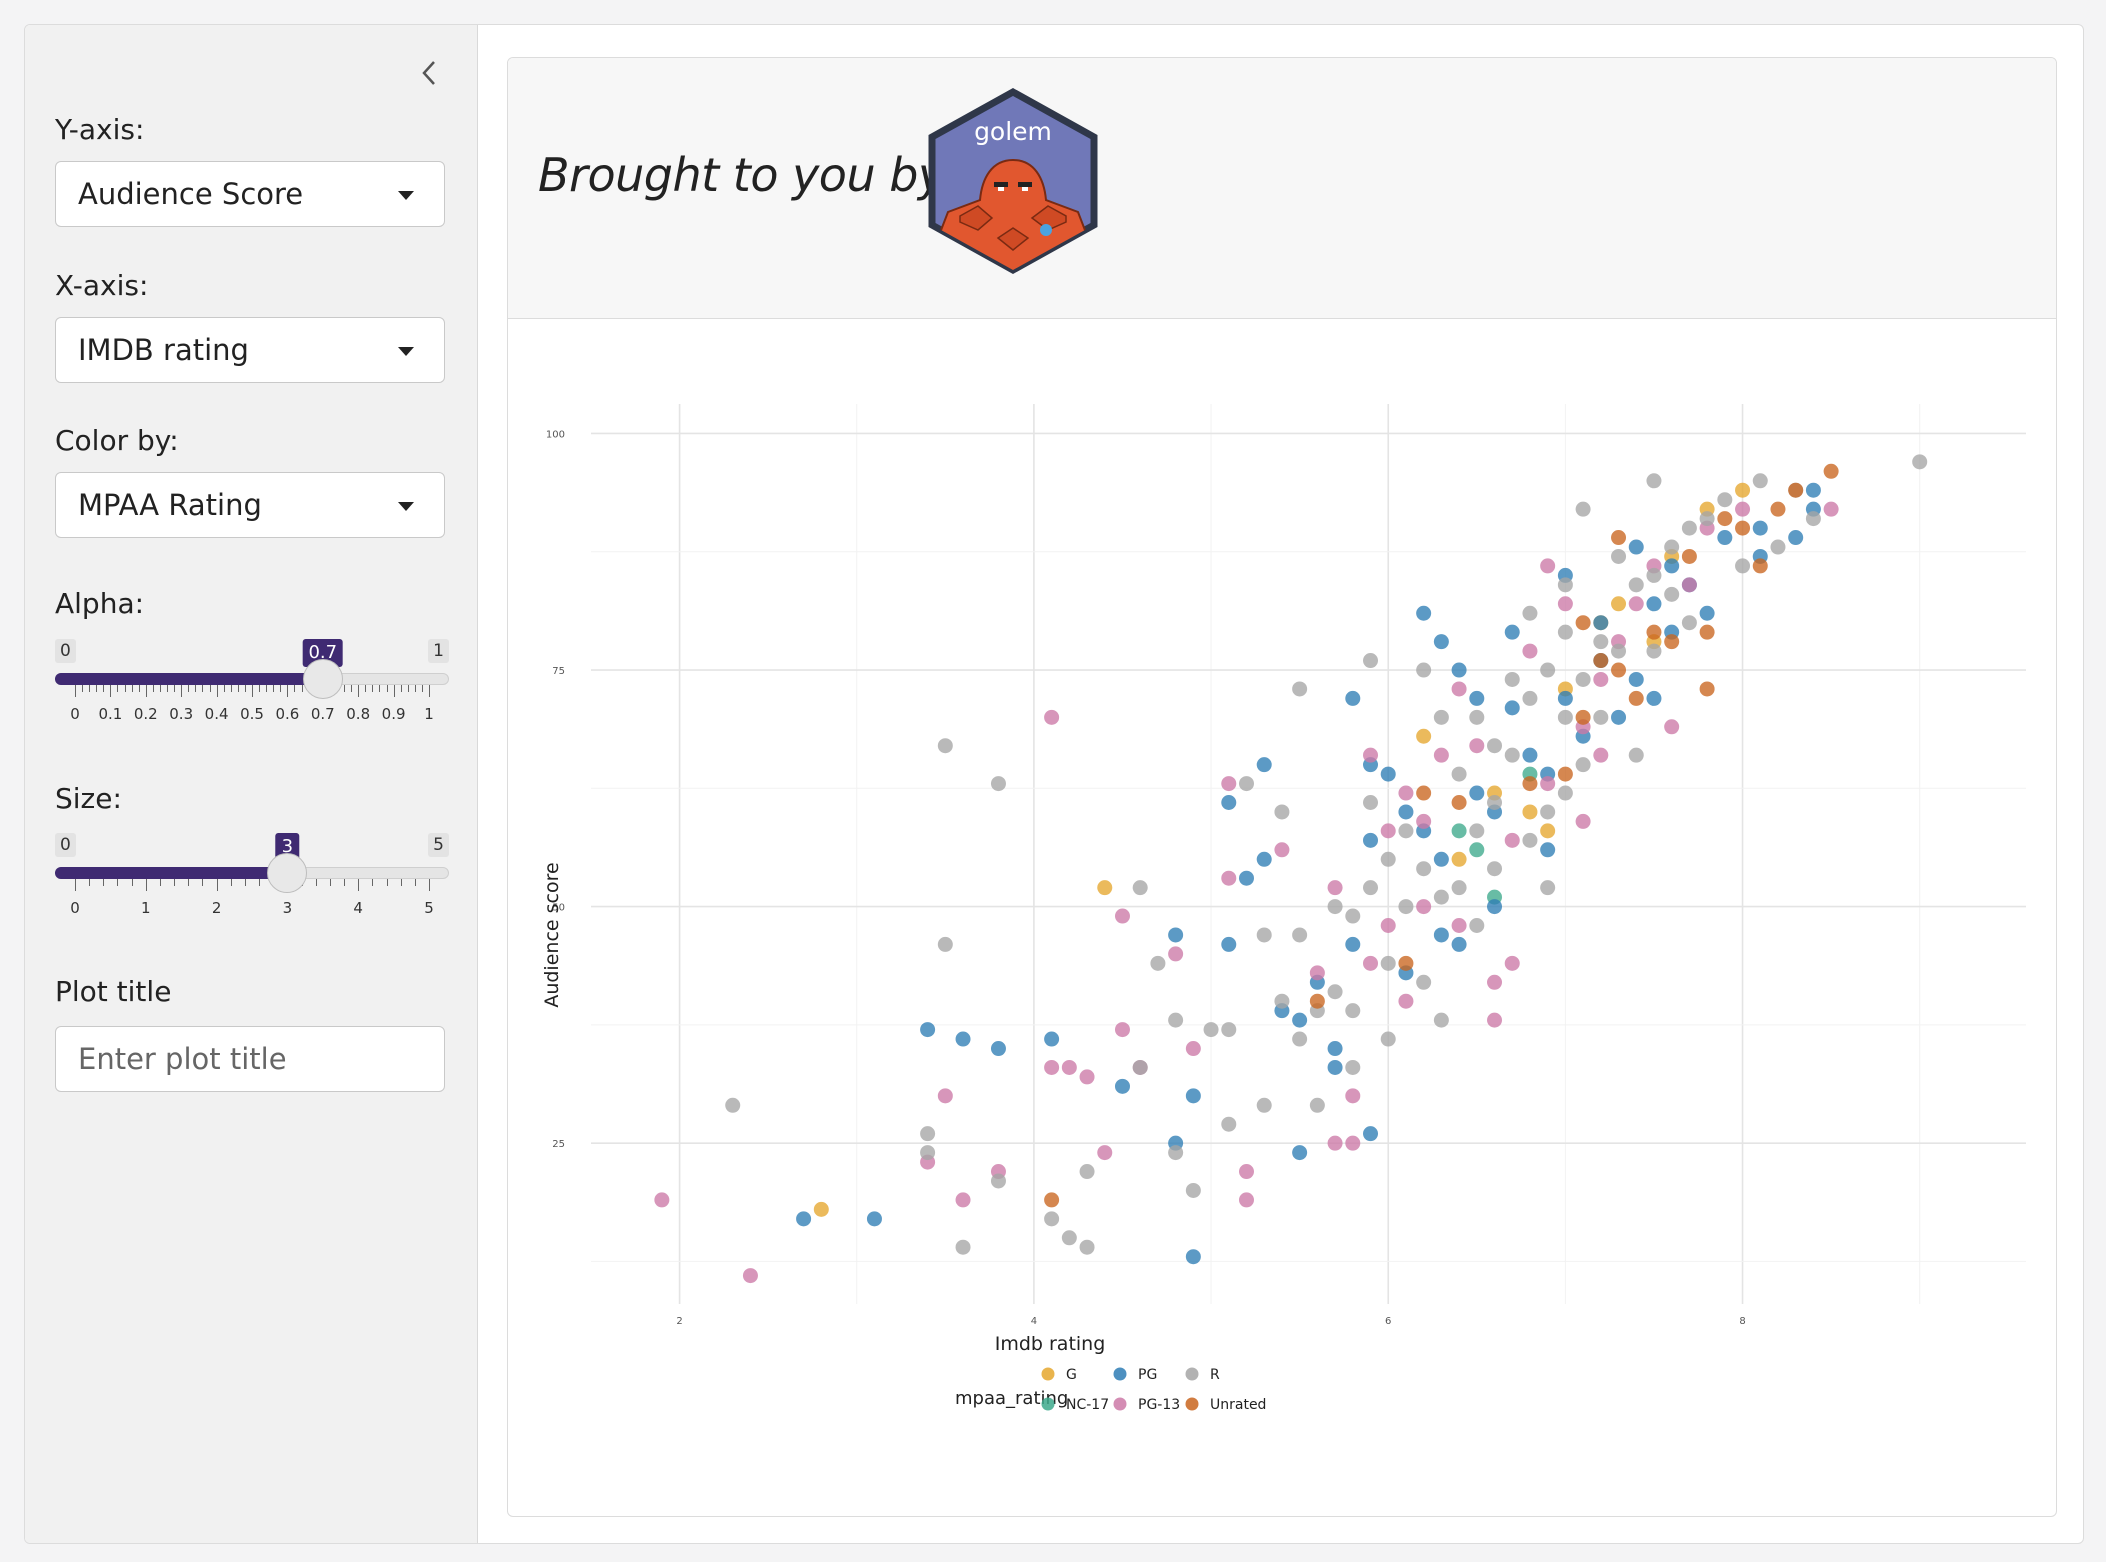 This screenshot has height=1562, width=2106. I want to click on y-tick-label: 100, so click(555, 434).